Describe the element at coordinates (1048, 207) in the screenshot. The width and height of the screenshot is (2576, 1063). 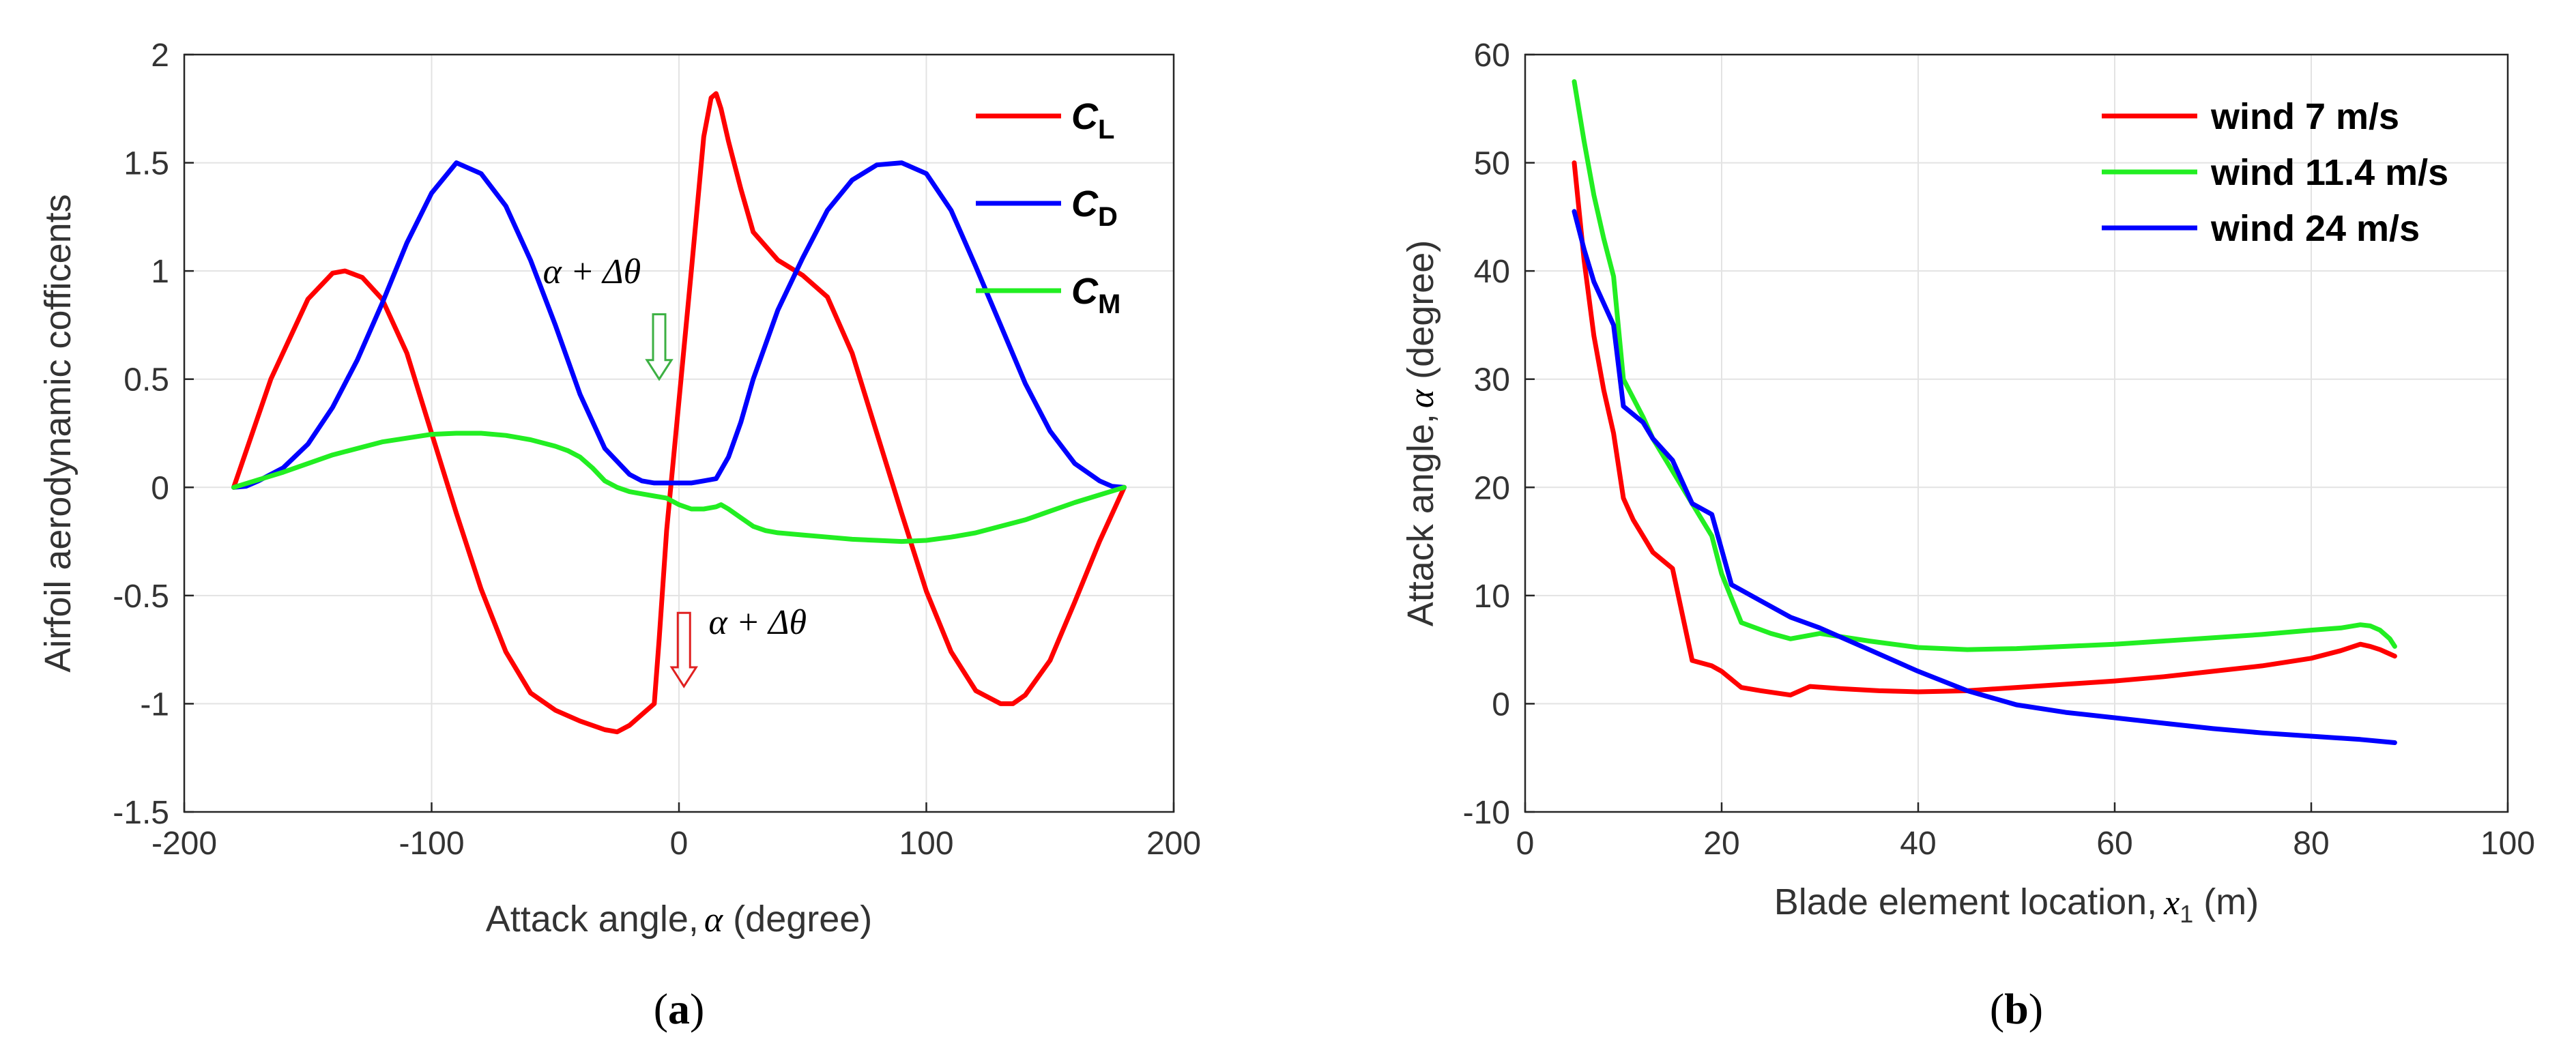
I see `legend: CL CD CM` at that location.